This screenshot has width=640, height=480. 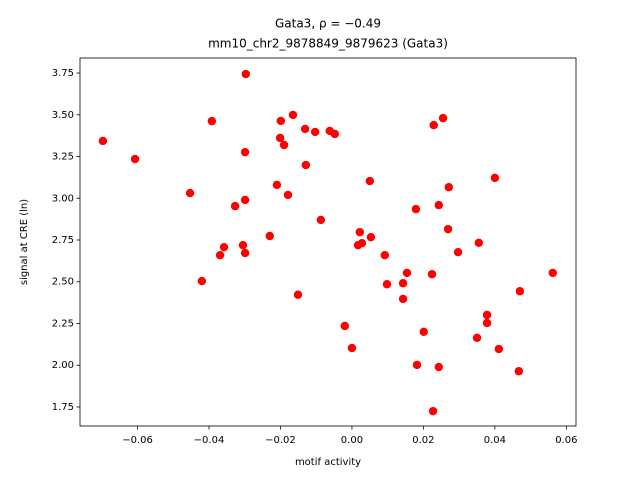 What do you see at coordinates (63, 365) in the screenshot?
I see `y-tick-label: 2.00` at bounding box center [63, 365].